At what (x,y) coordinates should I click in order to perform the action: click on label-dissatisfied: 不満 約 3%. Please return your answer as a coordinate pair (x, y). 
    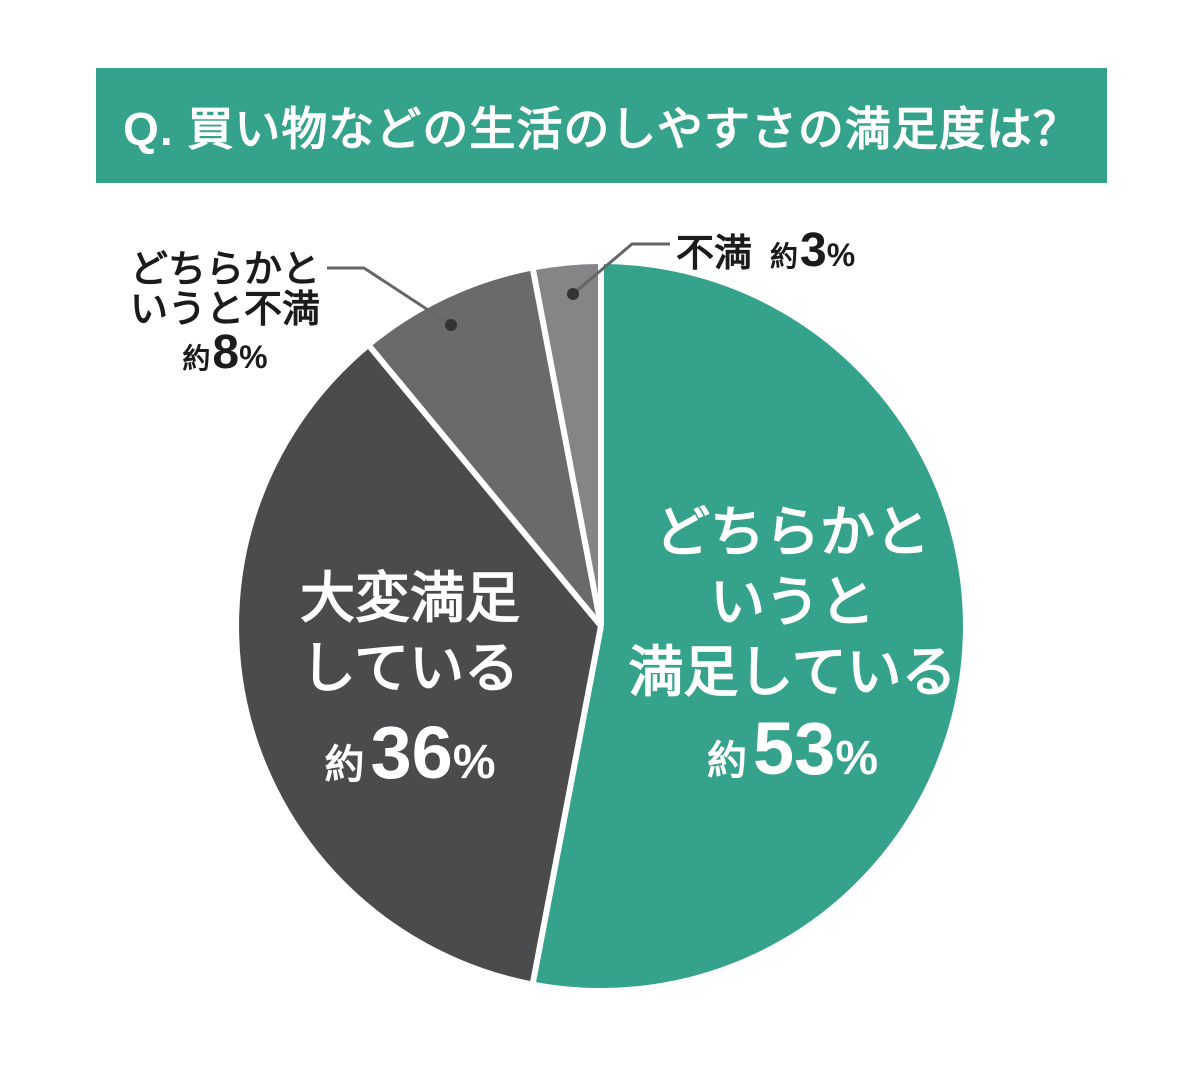
    Looking at the image, I should click on (765, 250).